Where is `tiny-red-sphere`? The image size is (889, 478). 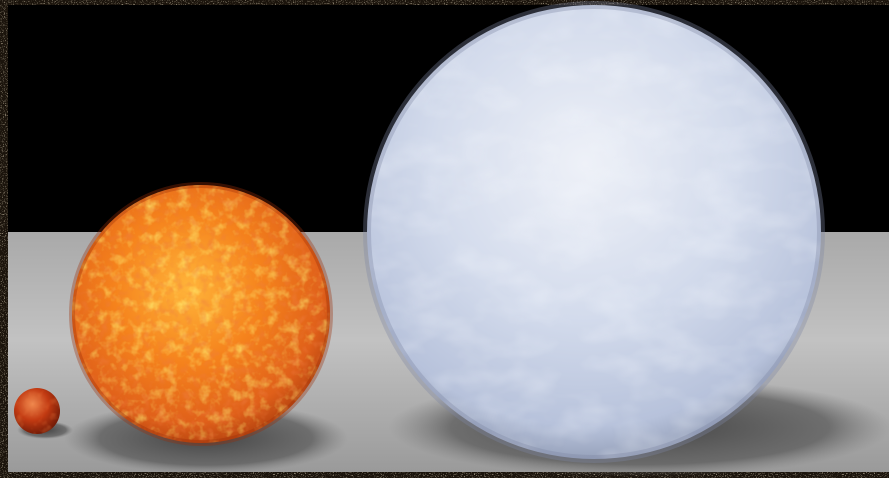 tiny-red-sphere is located at coordinates (37, 411).